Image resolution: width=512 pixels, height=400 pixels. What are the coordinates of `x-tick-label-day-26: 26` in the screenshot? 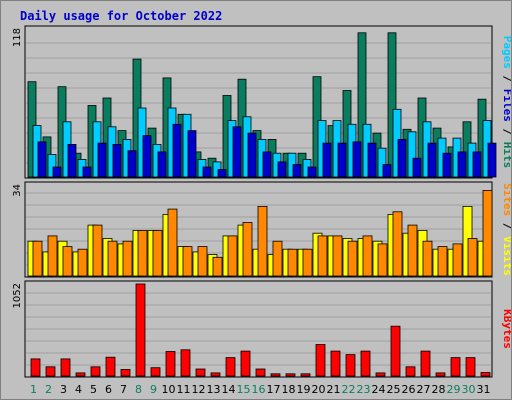 It's located at (409, 389).